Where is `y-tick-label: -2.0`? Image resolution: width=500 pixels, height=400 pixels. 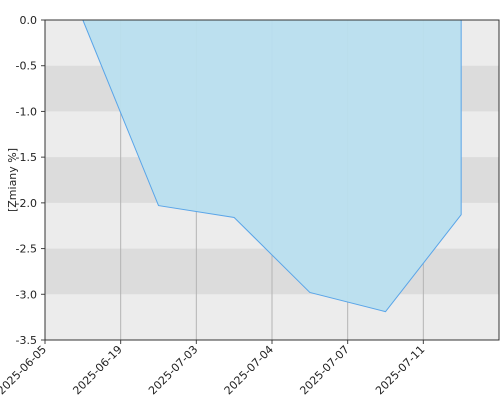 y-tick-label: -2.0 is located at coordinates (26, 203).